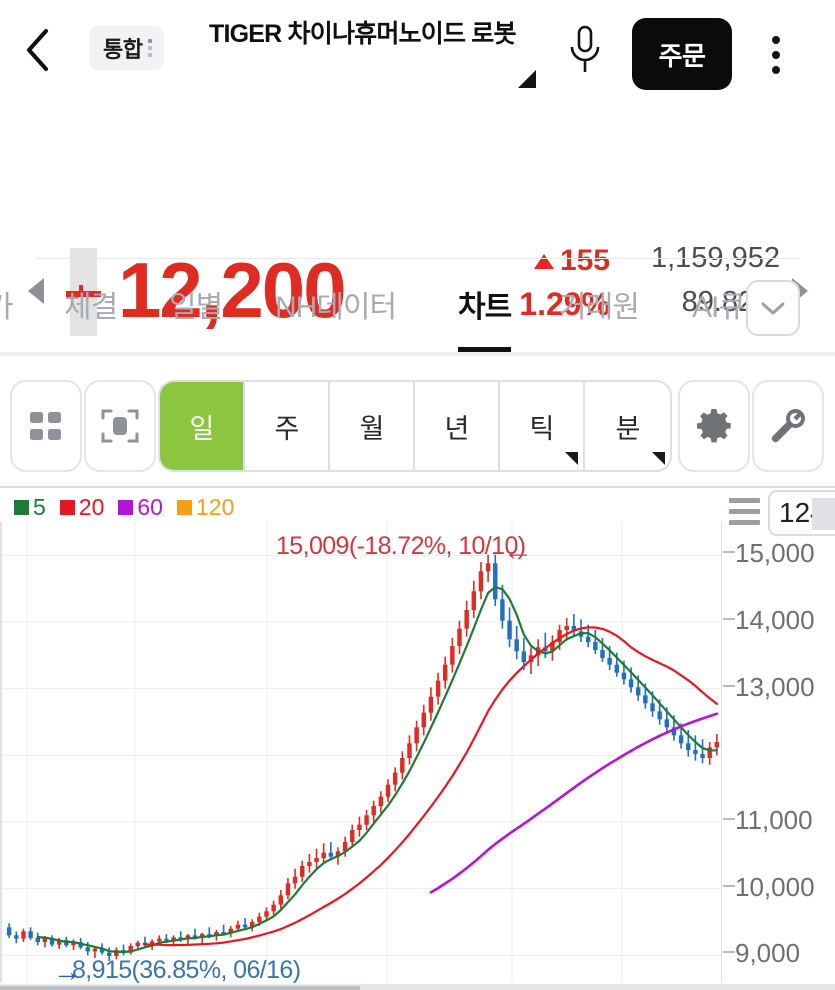 Image resolution: width=835 pixels, height=990 pixels. What do you see at coordinates (205, 507) in the screenshot?
I see `legend-ma120: 120` at bounding box center [205, 507].